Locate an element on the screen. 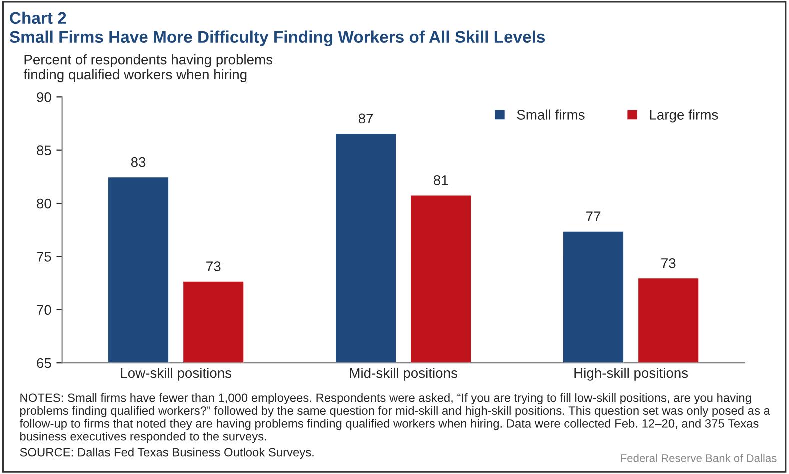 The height and width of the screenshot is (474, 789). chart-title: Chart 2 is located at coordinates (38, 18).